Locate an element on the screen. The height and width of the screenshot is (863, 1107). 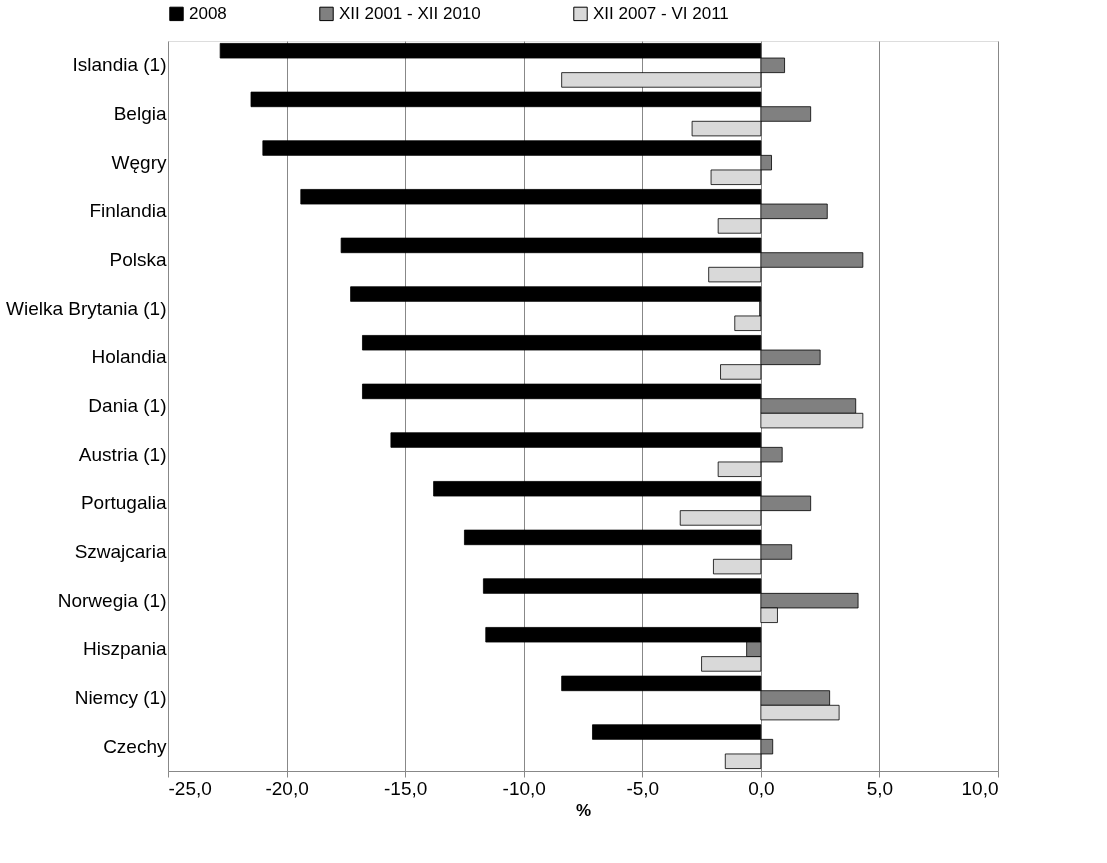
x-tick-label: -15,0 is located at coordinates (405, 788).